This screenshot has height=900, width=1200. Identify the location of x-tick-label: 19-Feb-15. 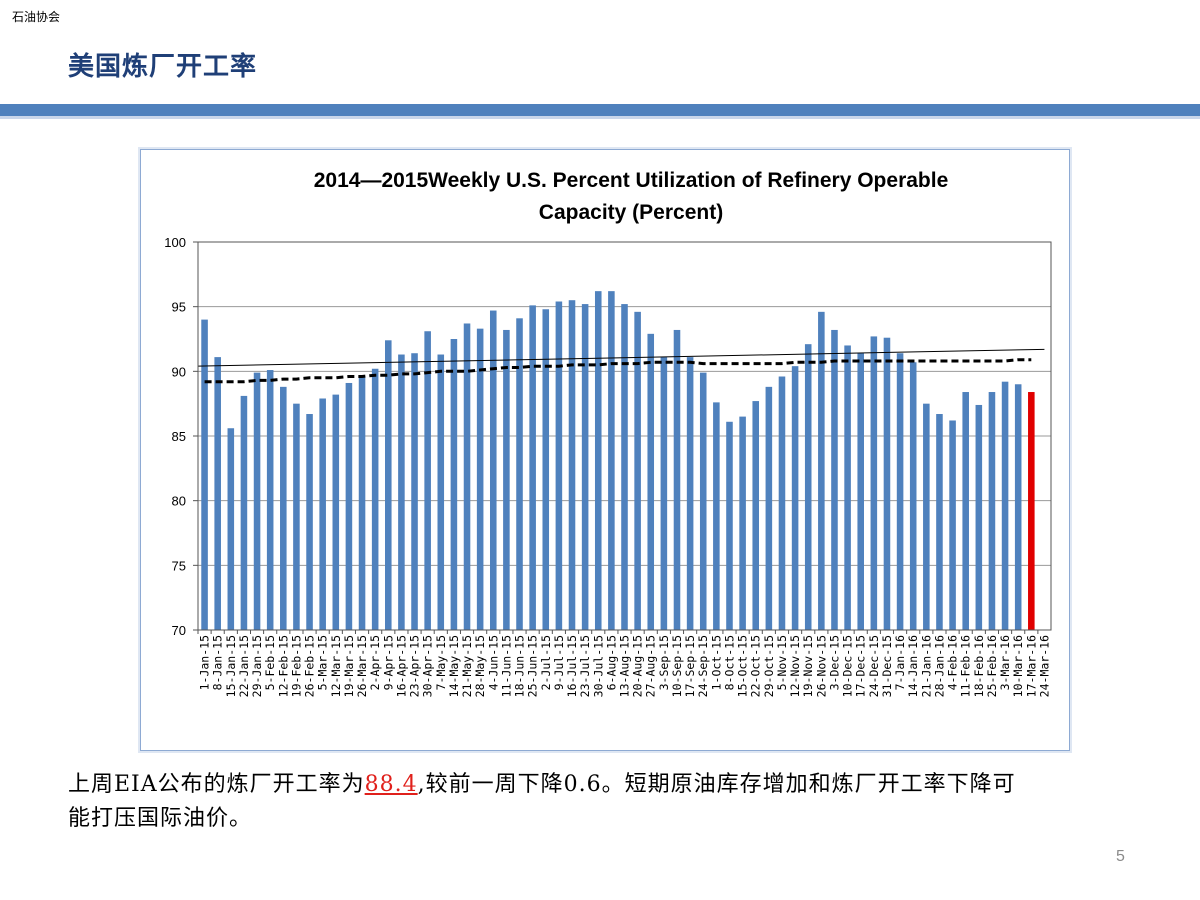
(296, 666).